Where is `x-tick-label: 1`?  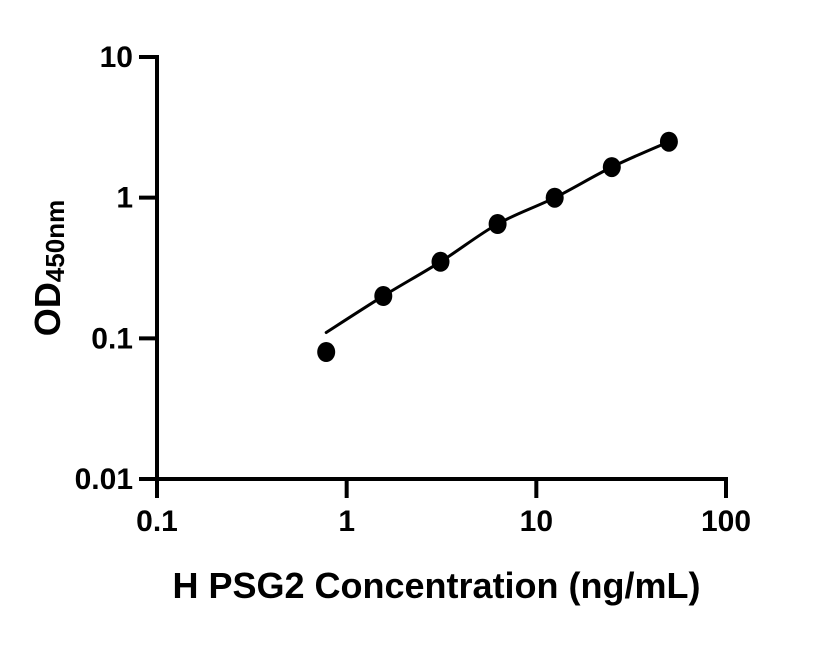
x-tick-label: 1 is located at coordinates (346, 521).